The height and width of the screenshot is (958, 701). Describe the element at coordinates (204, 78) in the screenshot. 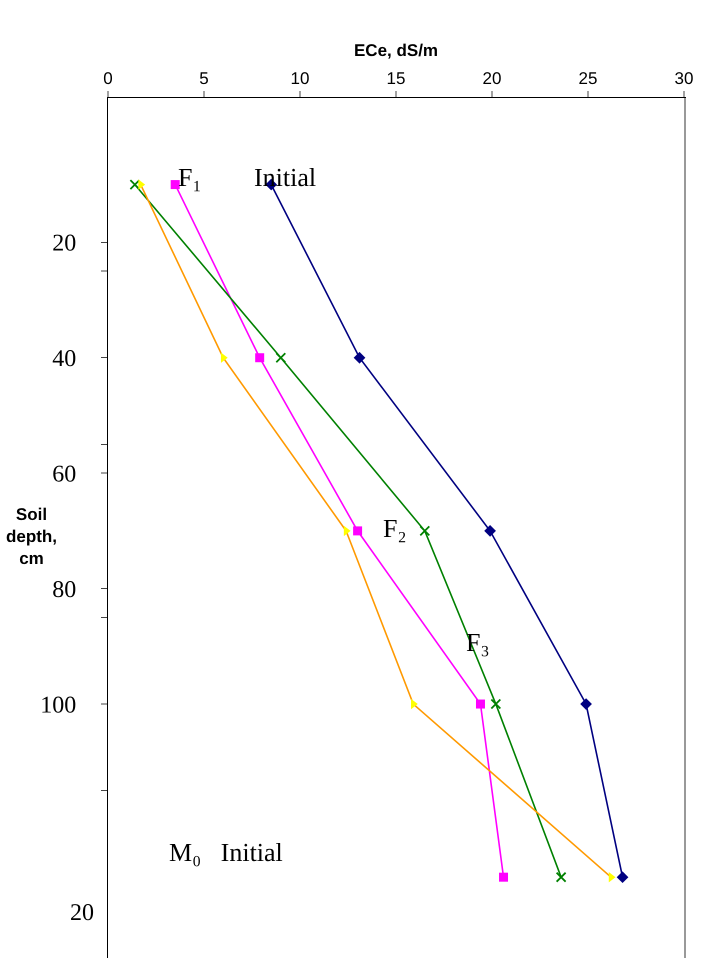

I see `x-tick-label: 5` at that location.